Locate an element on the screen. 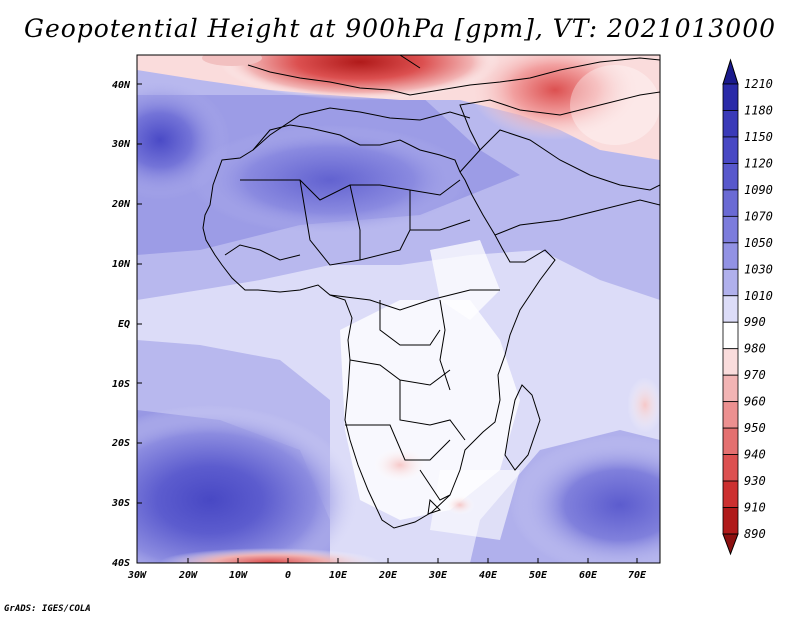  lon-label: 50E is located at coordinates (538, 575).